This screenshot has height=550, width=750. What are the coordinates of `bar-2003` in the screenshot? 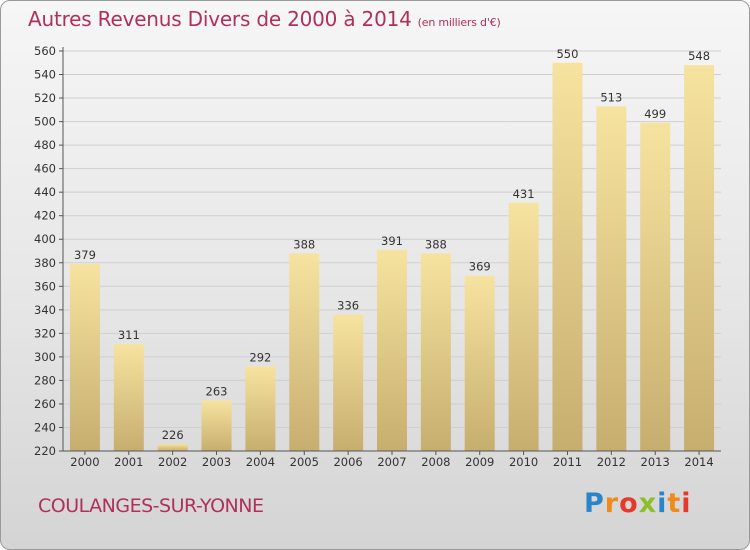 It's located at (216, 425).